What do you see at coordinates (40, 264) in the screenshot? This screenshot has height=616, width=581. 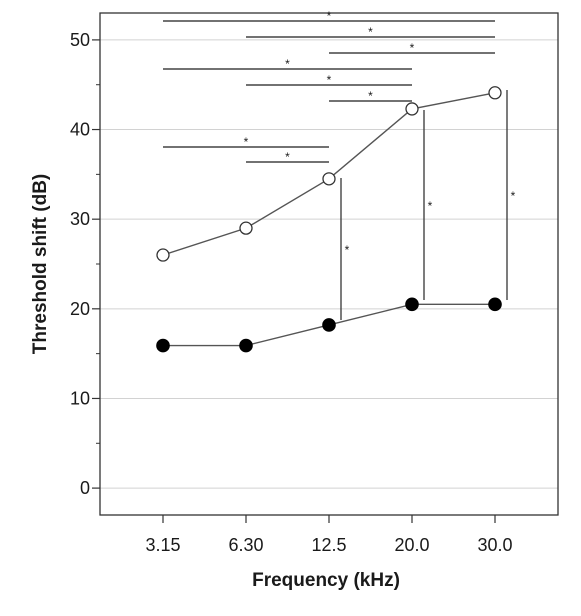 I see `y-axis-title: Threshold shift (dB)` at bounding box center [40, 264].